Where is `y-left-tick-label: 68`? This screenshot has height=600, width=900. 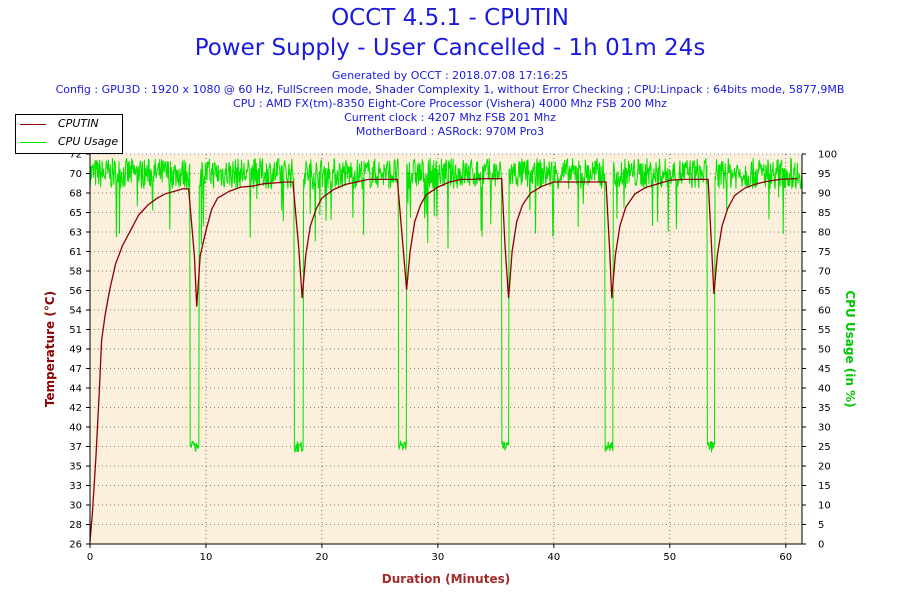
y-left-tick-label: 68 is located at coordinates (75, 194).